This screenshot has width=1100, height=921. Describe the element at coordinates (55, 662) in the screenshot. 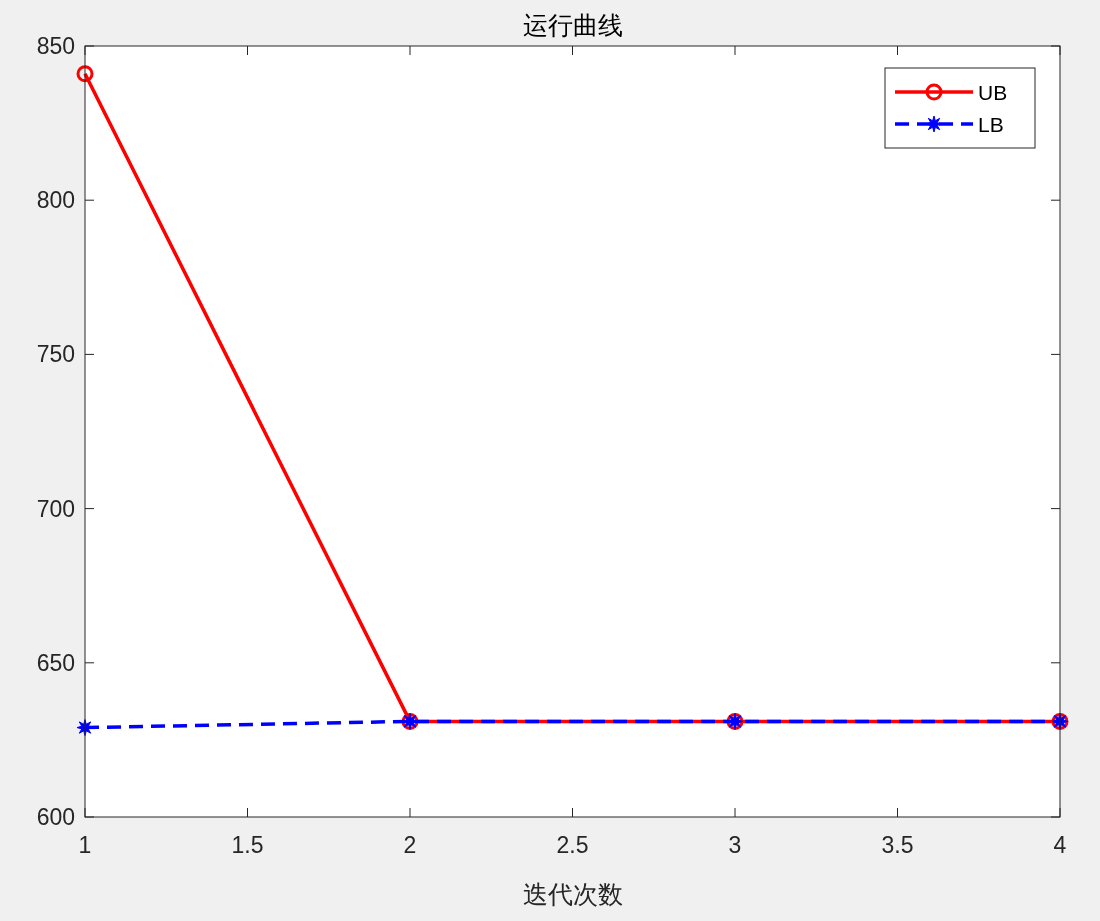

I see `y-tick-label: 650` at that location.